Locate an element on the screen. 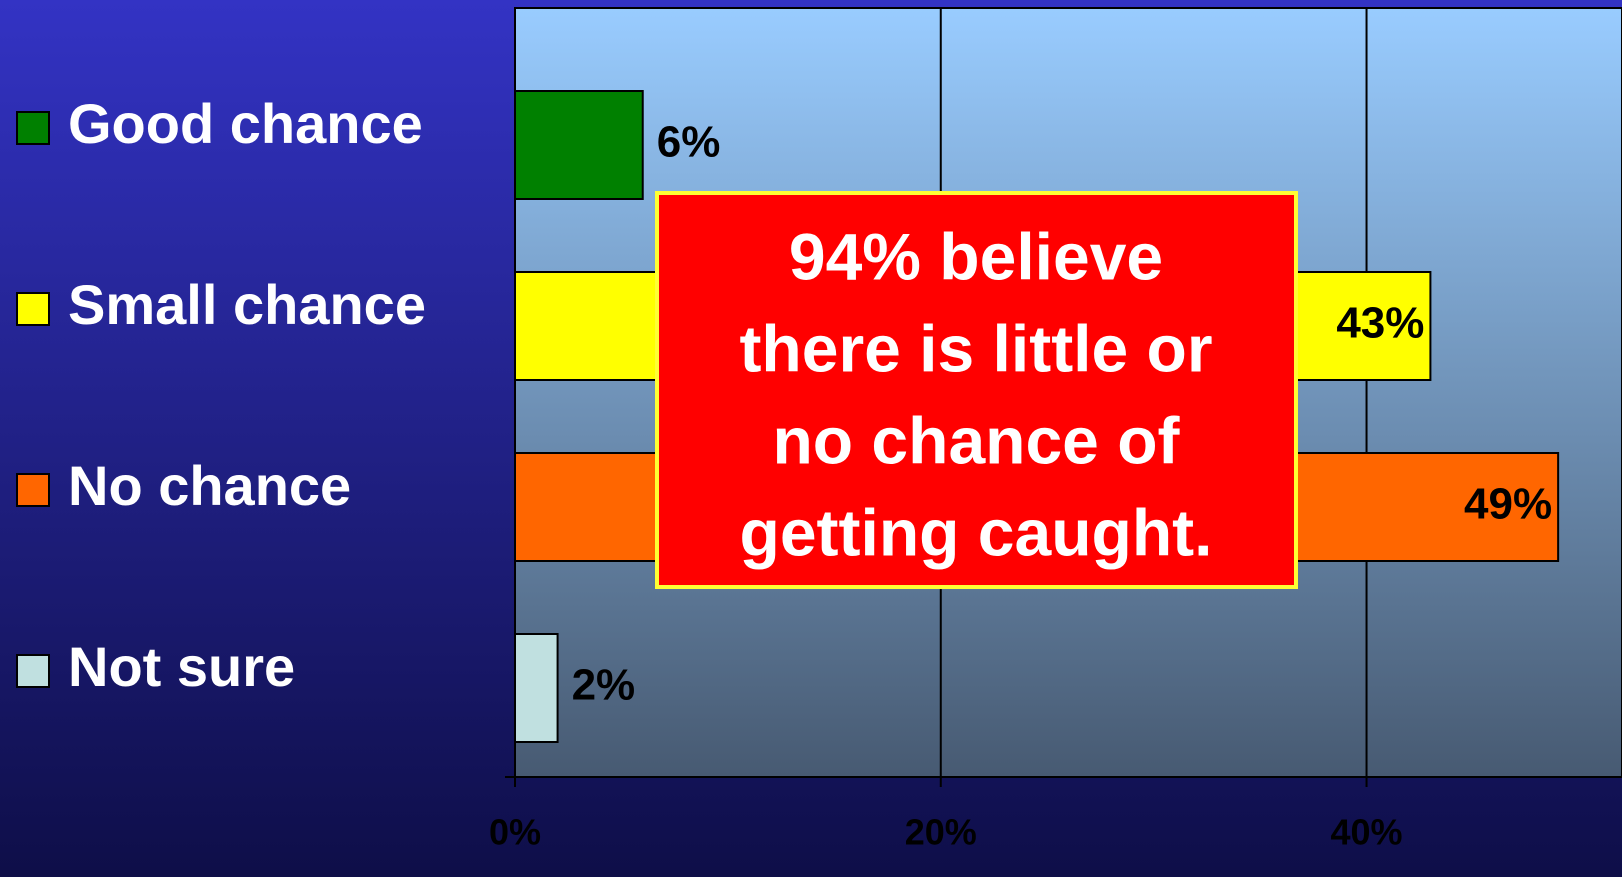  legend-label: Not sure is located at coordinates (181, 666).